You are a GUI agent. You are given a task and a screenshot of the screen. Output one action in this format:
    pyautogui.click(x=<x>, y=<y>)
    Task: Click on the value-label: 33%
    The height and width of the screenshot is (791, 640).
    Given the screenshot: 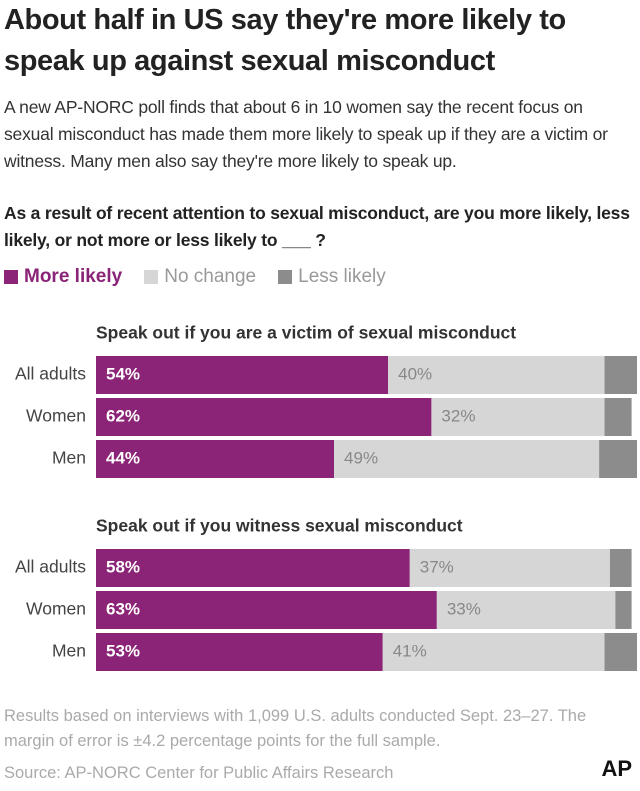 What is the action you would take?
    pyautogui.click(x=464, y=608)
    